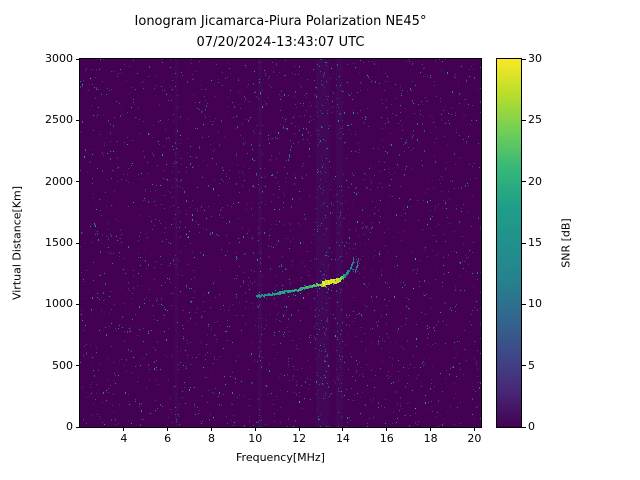  What do you see at coordinates (168, 438) in the screenshot?
I see `x-tick-label: 6` at bounding box center [168, 438].